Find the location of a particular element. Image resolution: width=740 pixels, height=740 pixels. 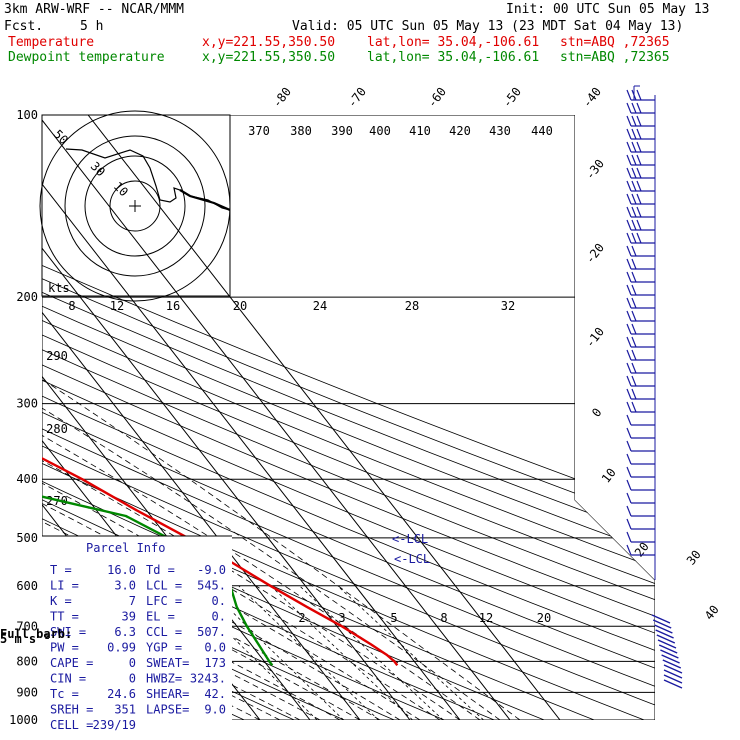

theta-label-left: 290 is located at coordinates (57, 356).